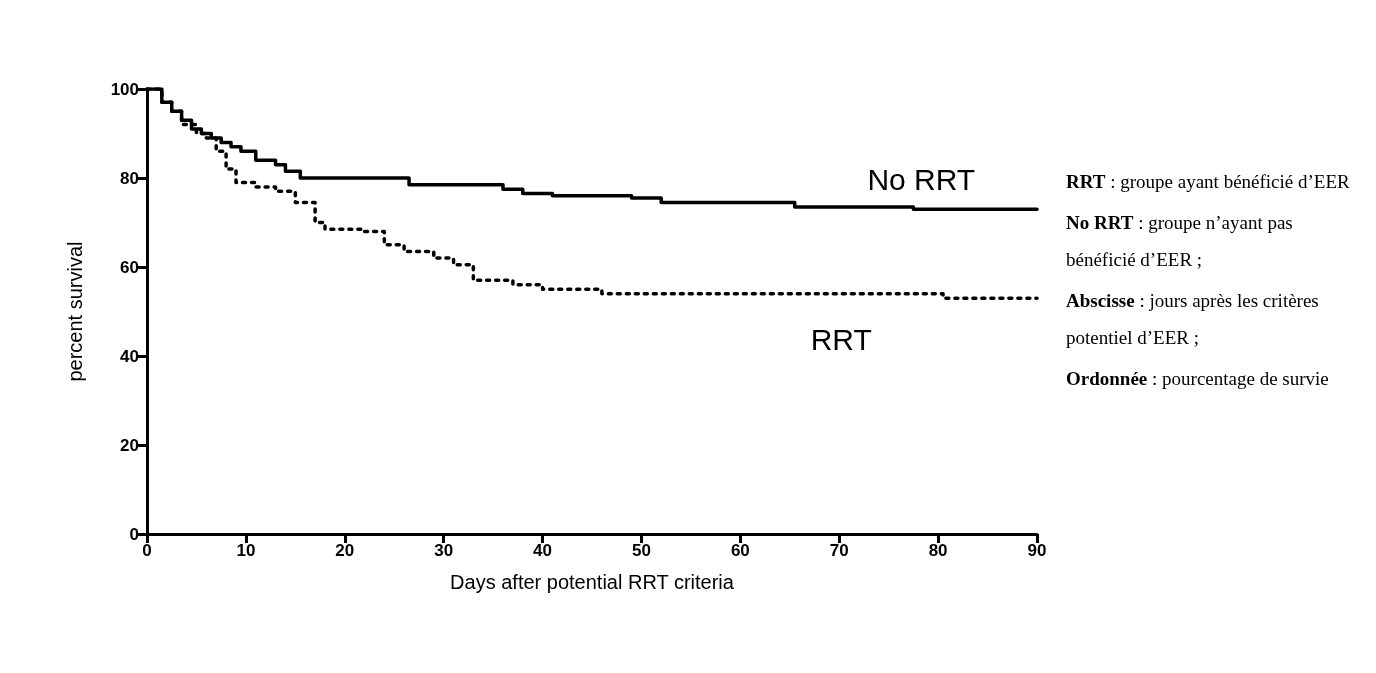 Image resolution: width=1376 pixels, height=673 pixels. I want to click on x-tick-label: 70, so click(839, 550).